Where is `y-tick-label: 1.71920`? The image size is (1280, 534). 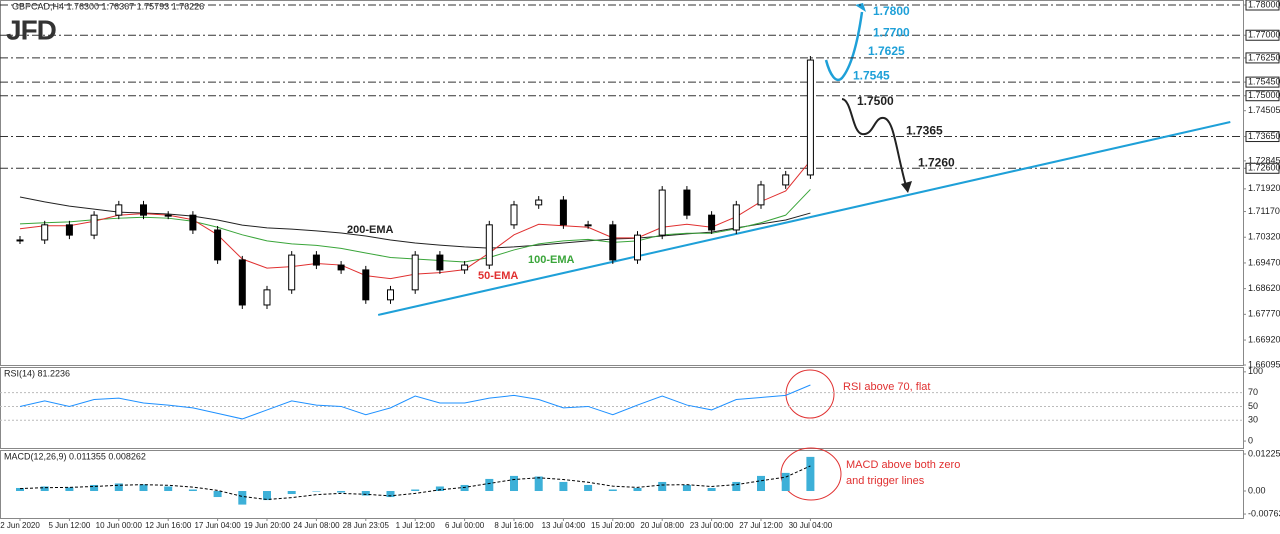 y-tick-label: 1.71920 is located at coordinates (1264, 188).